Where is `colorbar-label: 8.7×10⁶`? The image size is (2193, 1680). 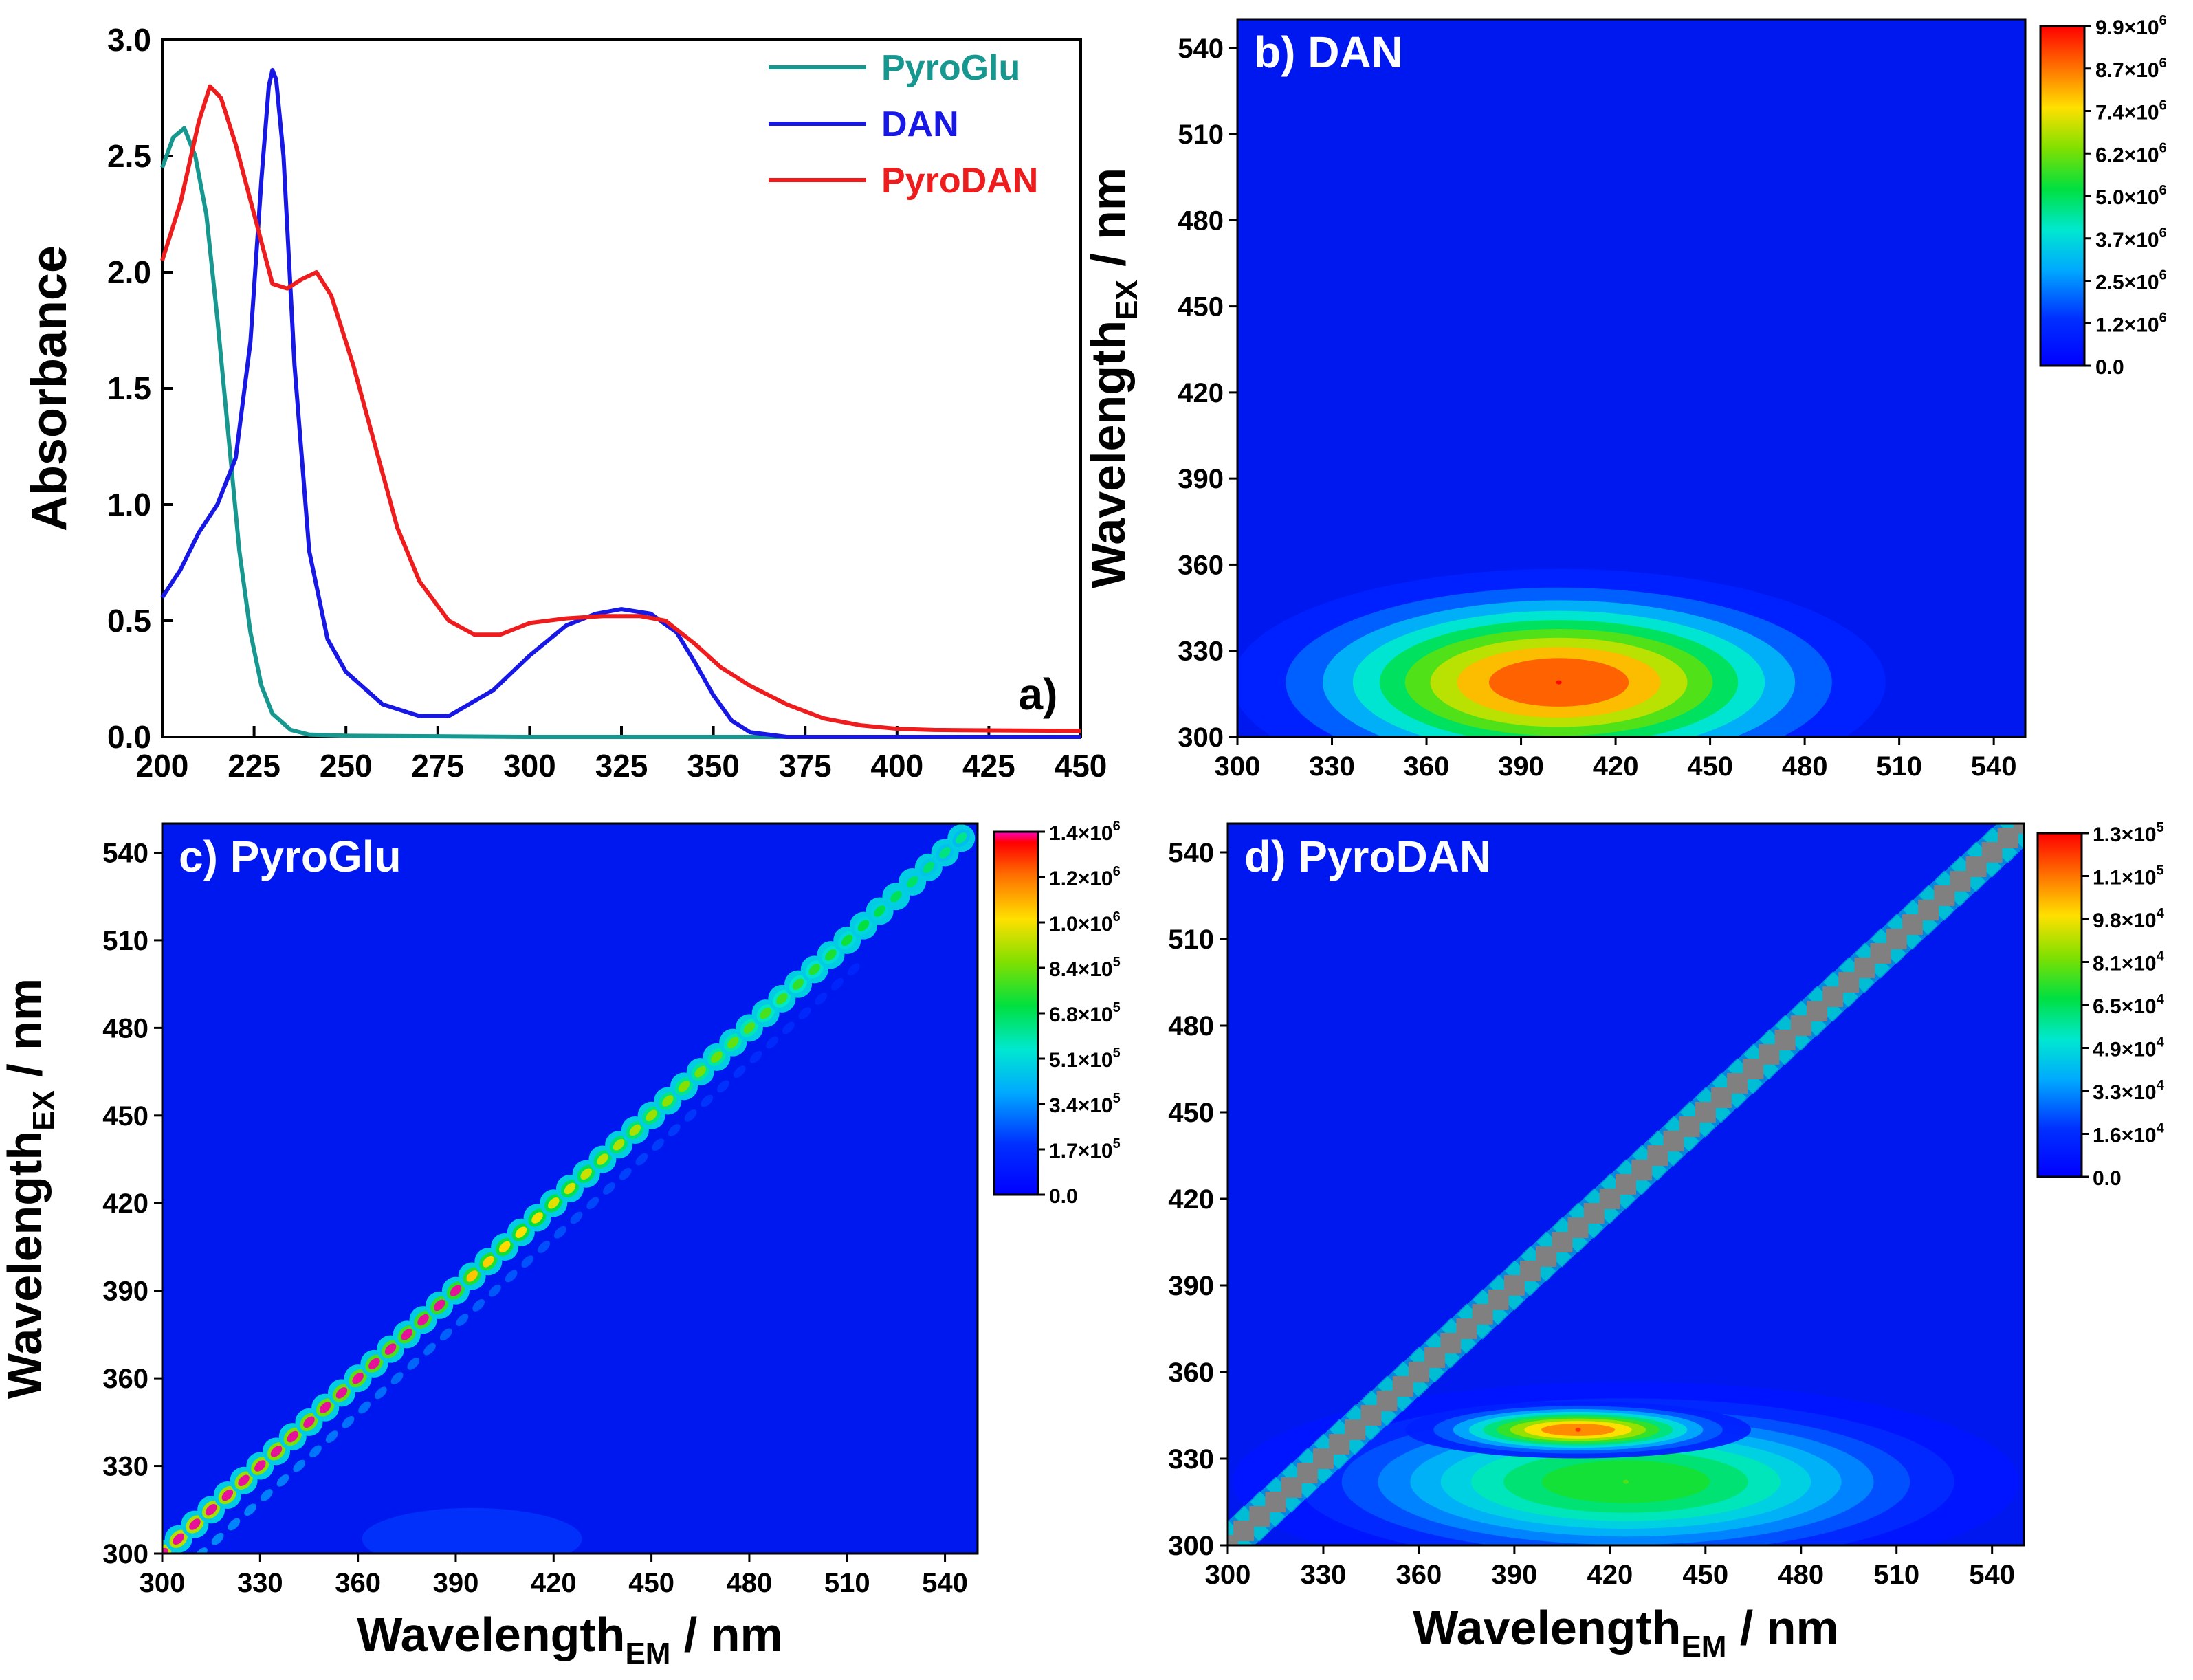 colorbar-label: 8.7×10⁶ is located at coordinates (2131, 69).